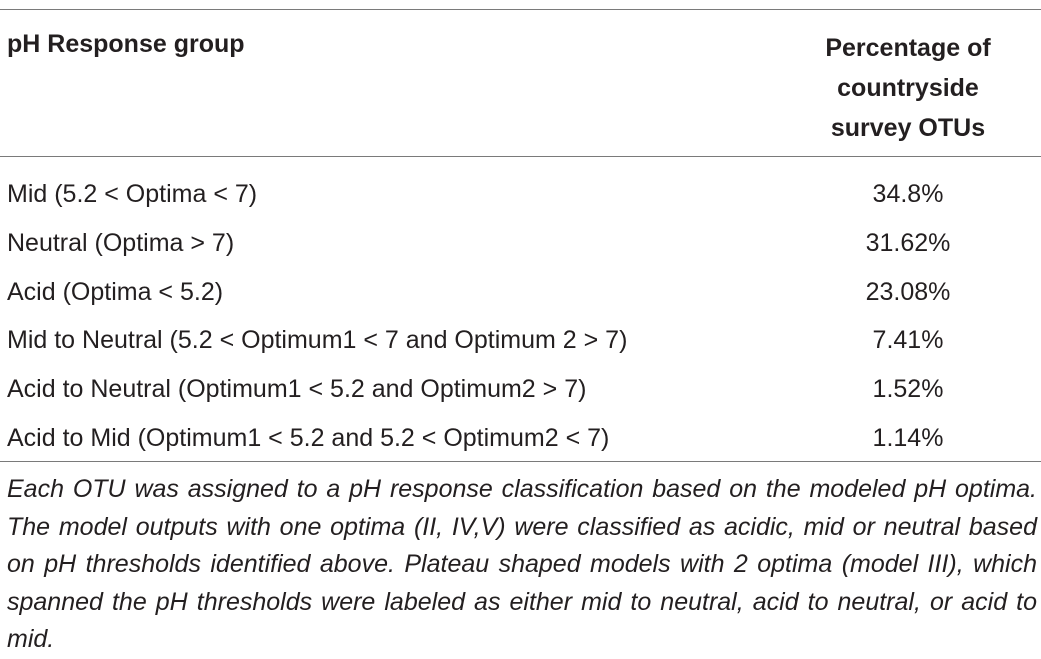  I want to click on table-bottom-rule, so click(520, 461).